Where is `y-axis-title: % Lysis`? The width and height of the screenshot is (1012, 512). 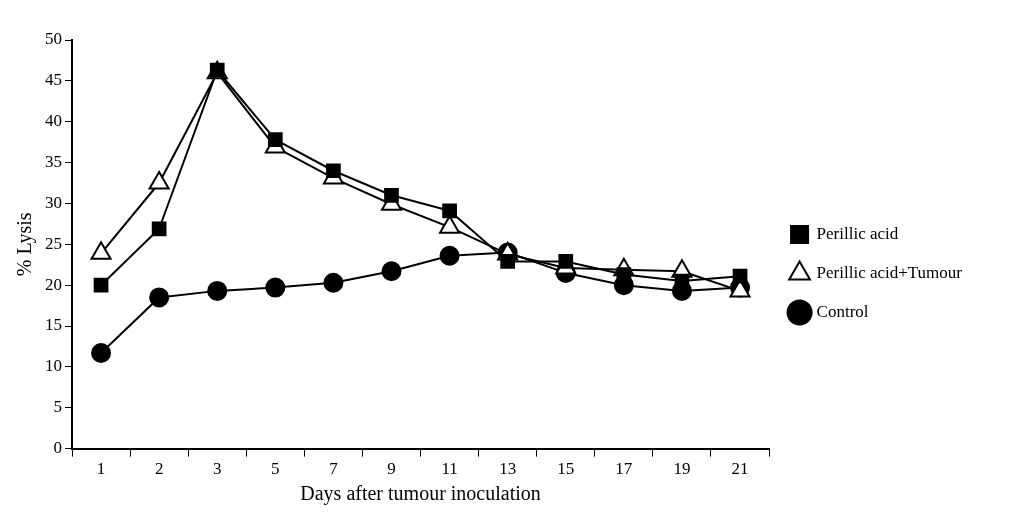 y-axis-title: % Lysis is located at coordinates (25, 244).